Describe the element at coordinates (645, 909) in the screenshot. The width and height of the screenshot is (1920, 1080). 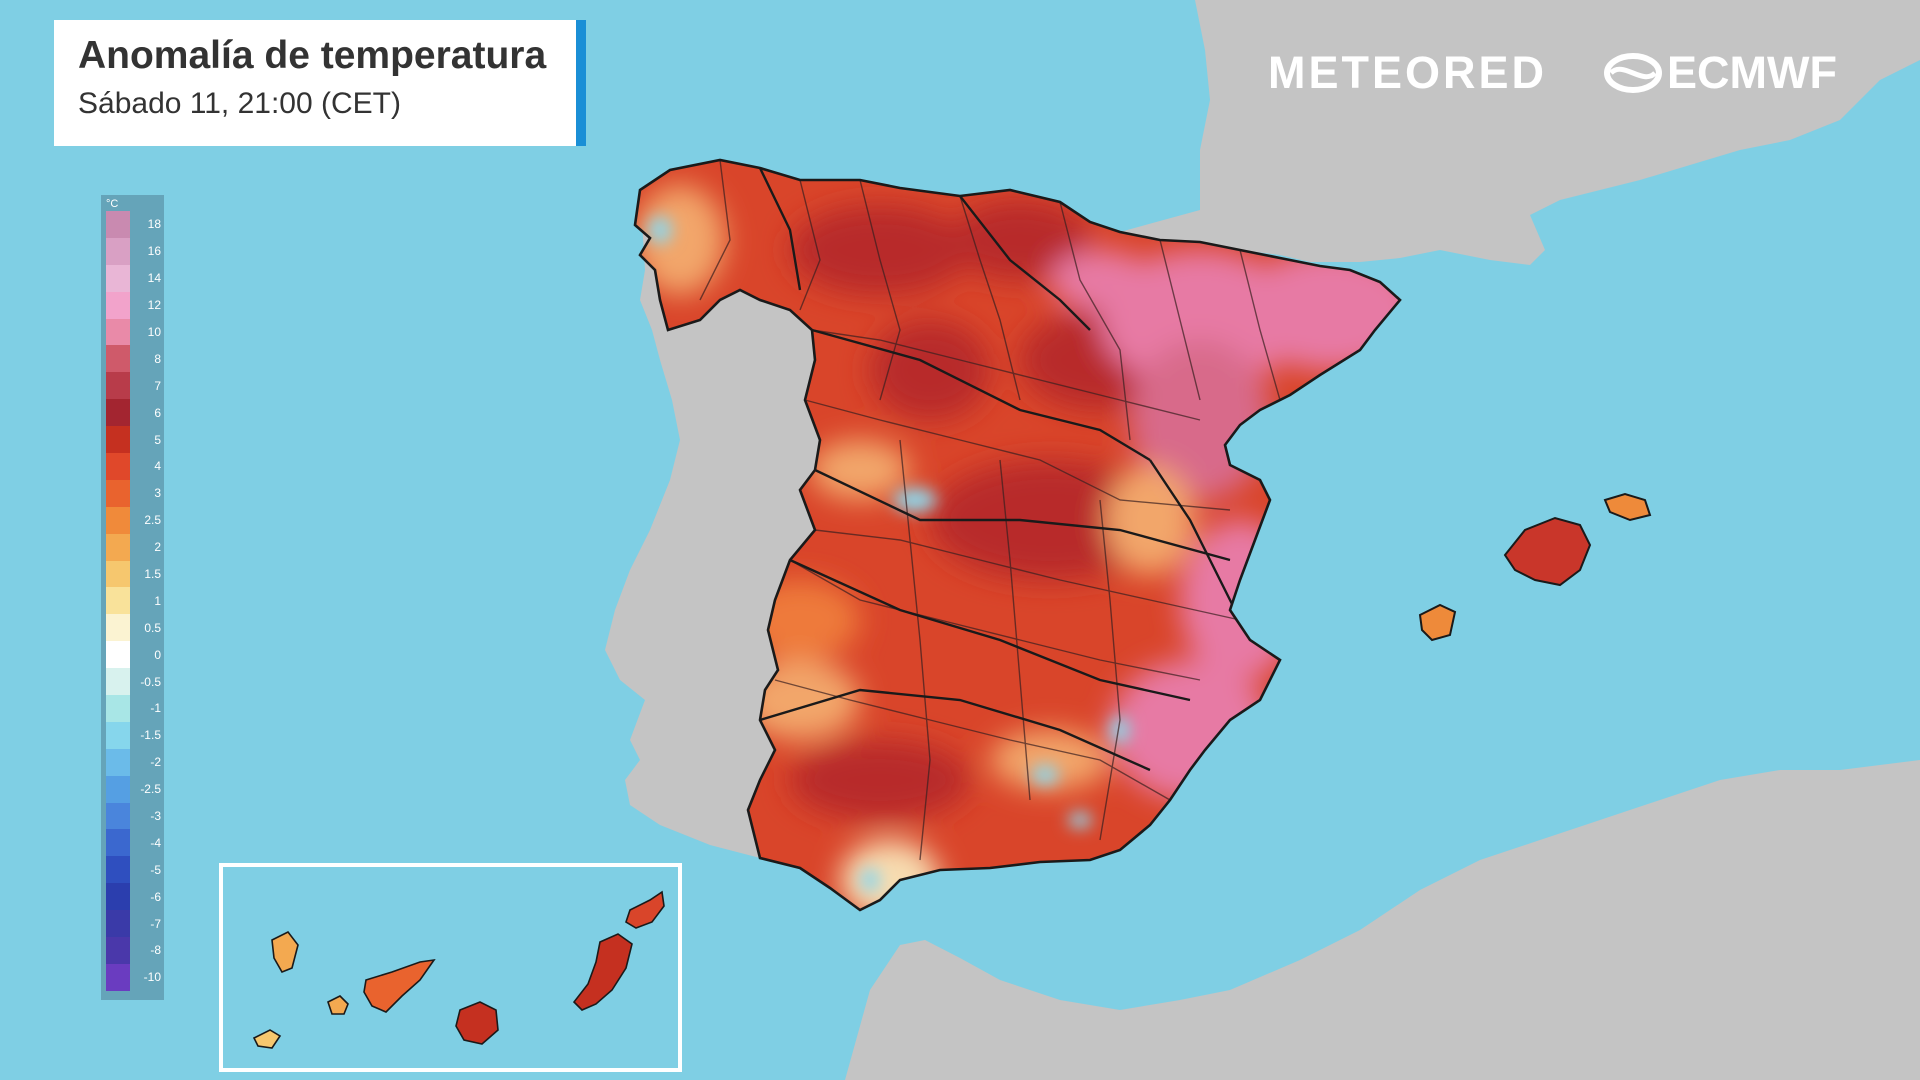
I see `lanzarote` at that location.